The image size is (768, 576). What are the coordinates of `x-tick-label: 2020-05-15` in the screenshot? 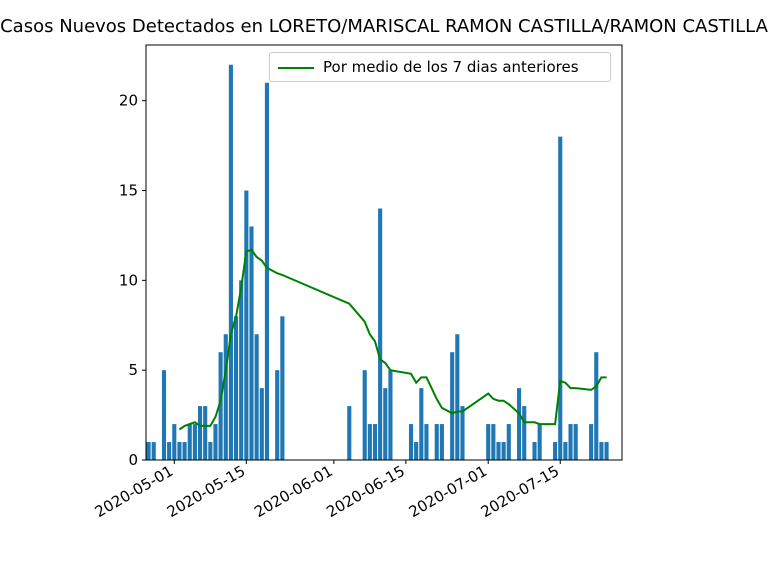 It's located at (206, 491).